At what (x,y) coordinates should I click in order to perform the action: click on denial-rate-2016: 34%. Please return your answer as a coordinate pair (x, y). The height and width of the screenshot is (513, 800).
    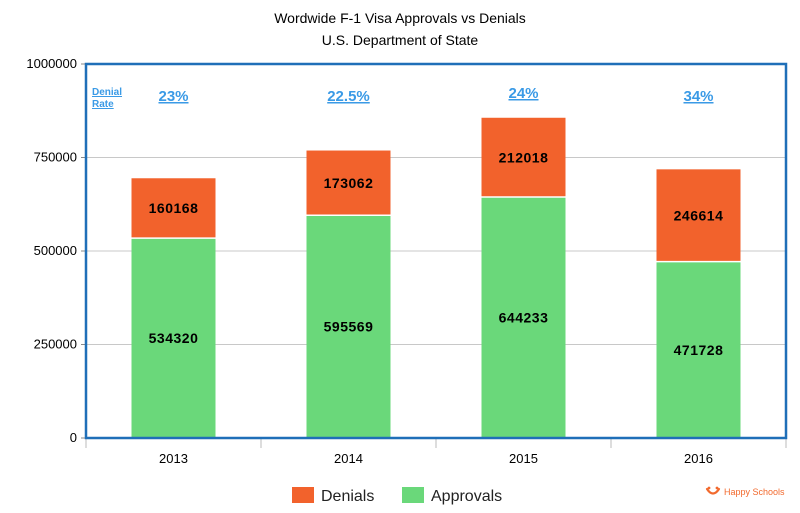
    Looking at the image, I should click on (698, 96).